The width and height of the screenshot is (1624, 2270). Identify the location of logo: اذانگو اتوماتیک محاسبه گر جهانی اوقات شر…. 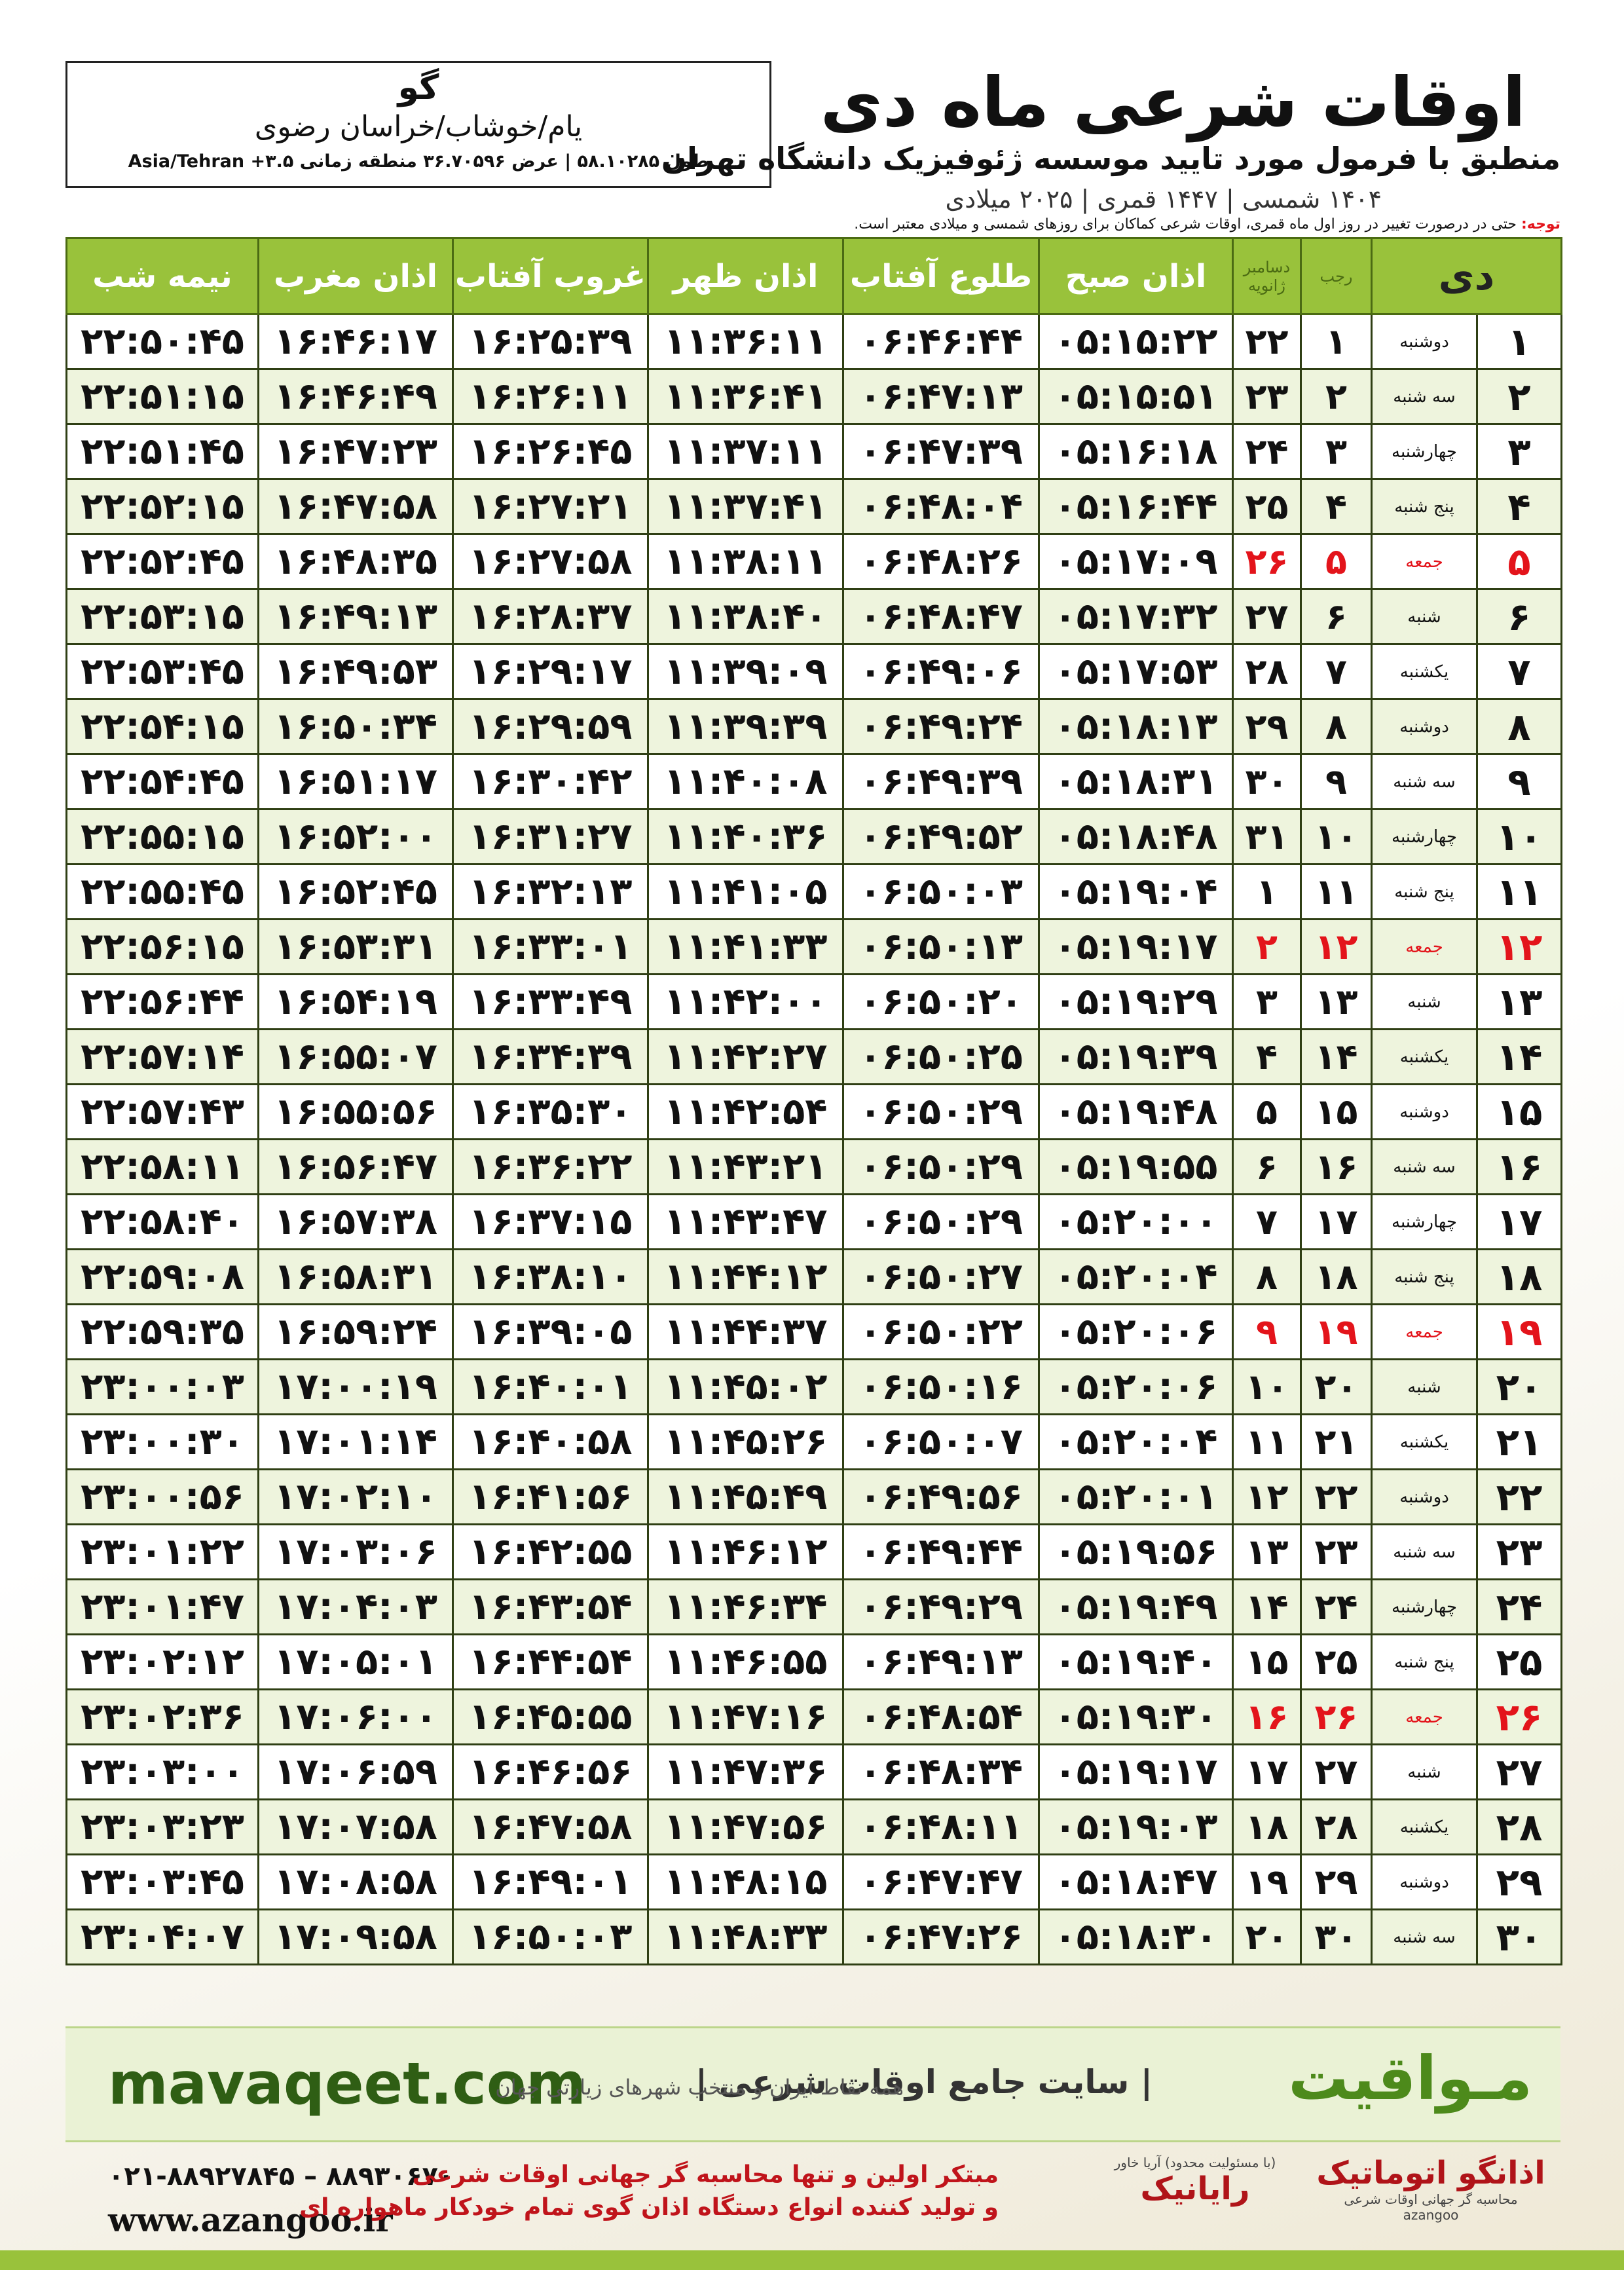
(1431, 2189).